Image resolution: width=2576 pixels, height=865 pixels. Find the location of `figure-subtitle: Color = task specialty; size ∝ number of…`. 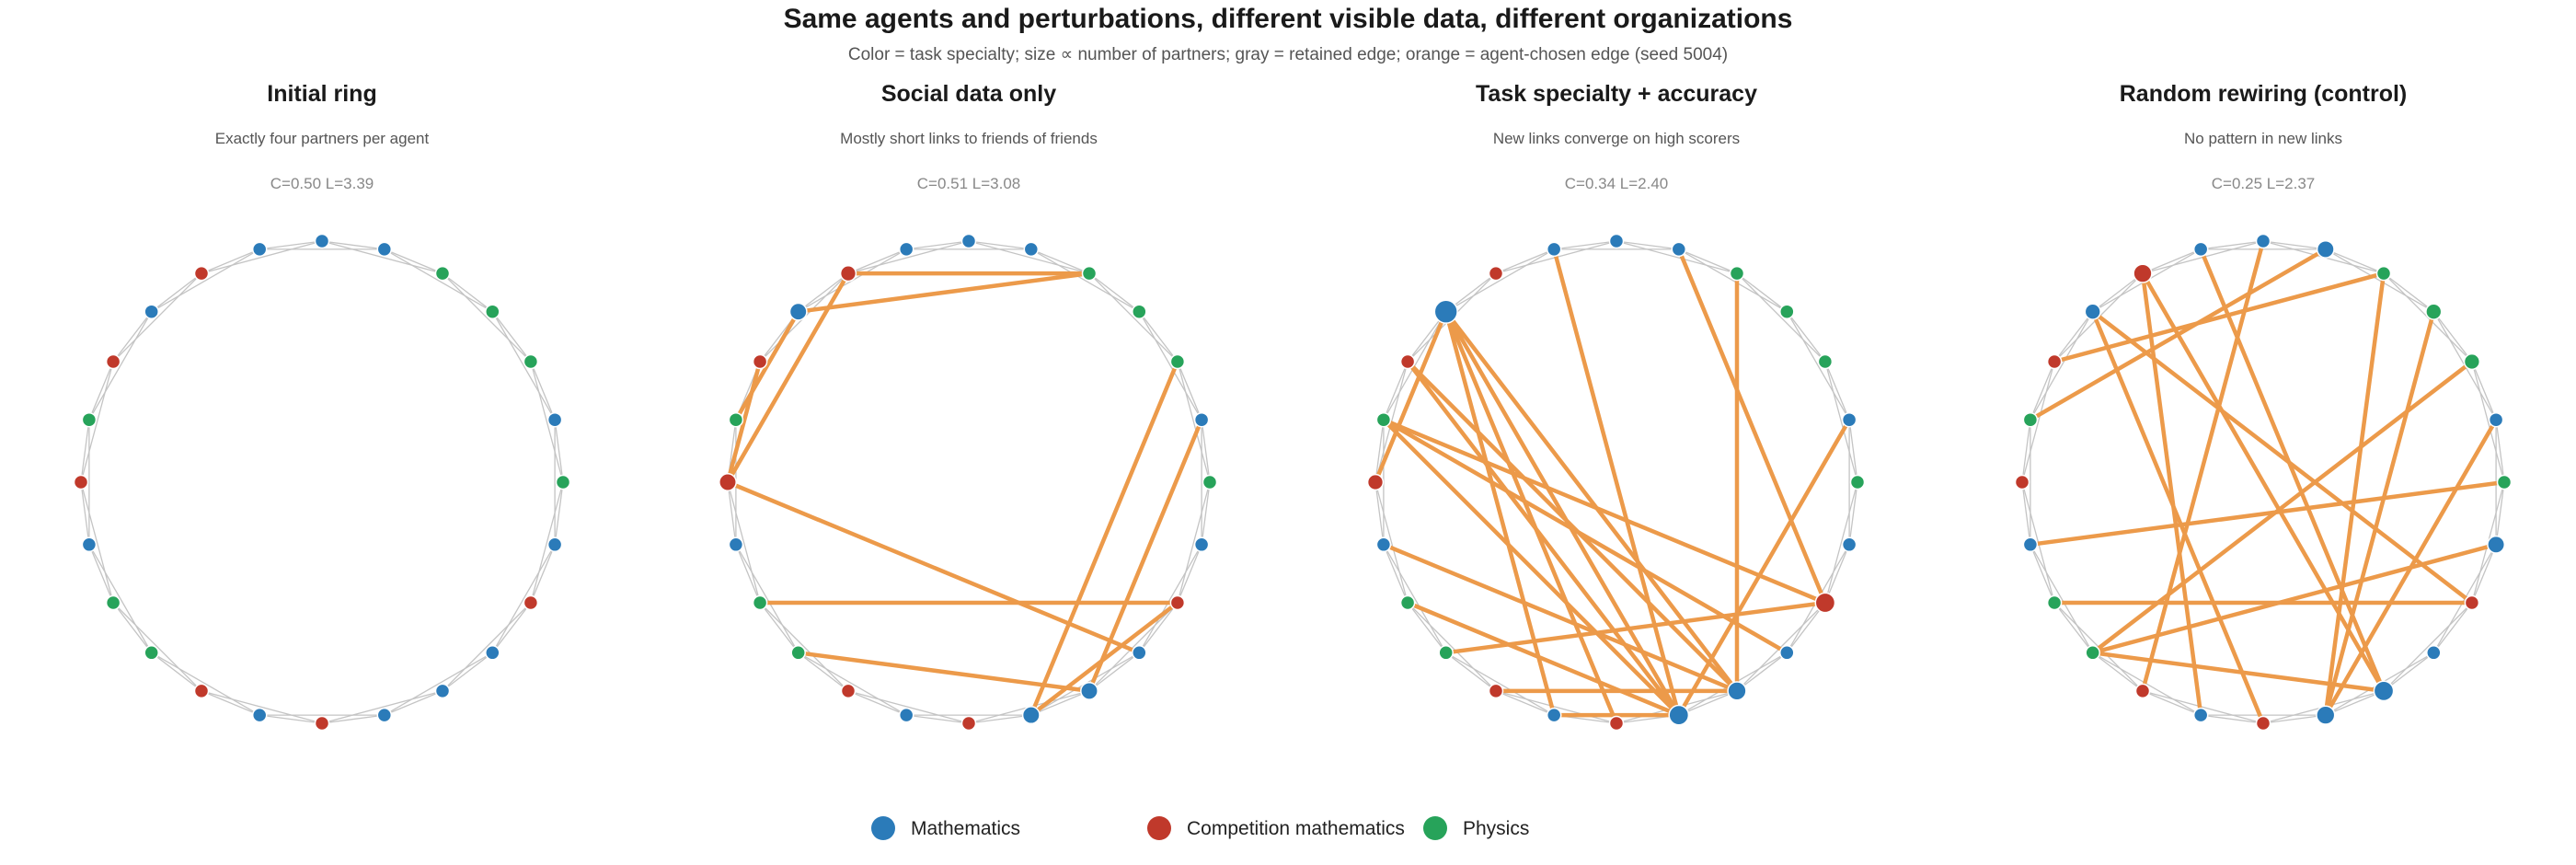

figure-subtitle: Color = task specialty; size ∝ number of… is located at coordinates (1288, 54).